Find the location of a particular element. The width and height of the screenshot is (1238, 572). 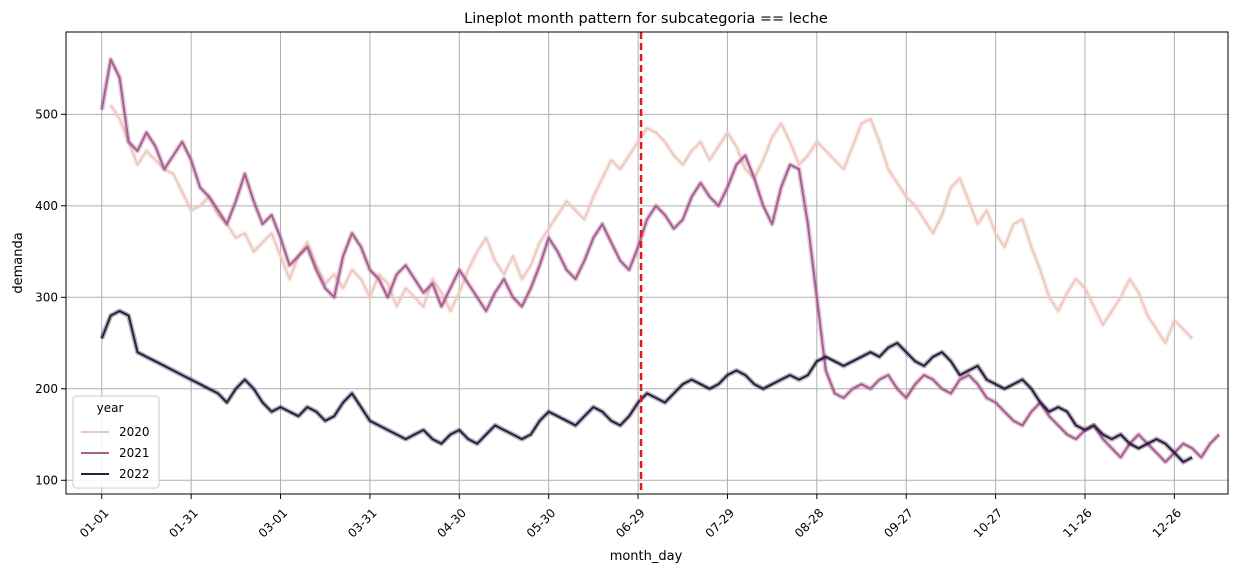

y-axis: 100 200 300 400 500 is located at coordinates (50, 297).